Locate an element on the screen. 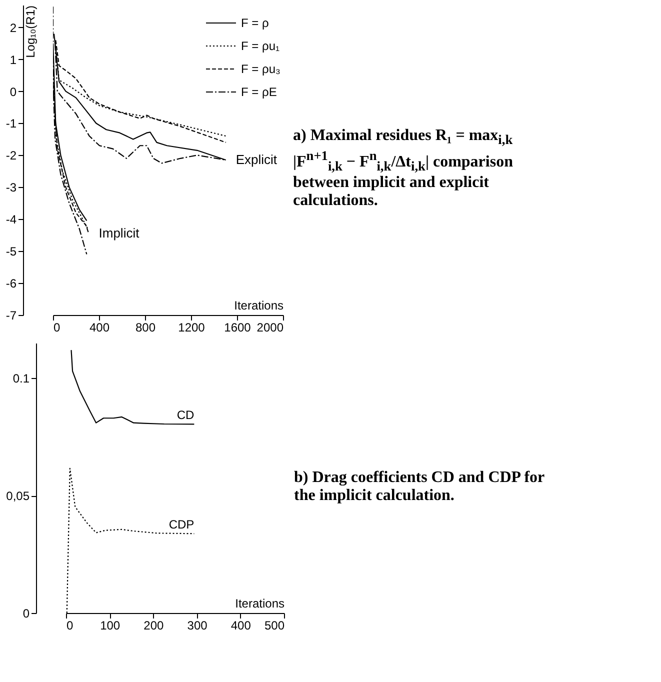 The width and height of the screenshot is (661, 682). y-tick-label: -2 is located at coordinates (11, 155).